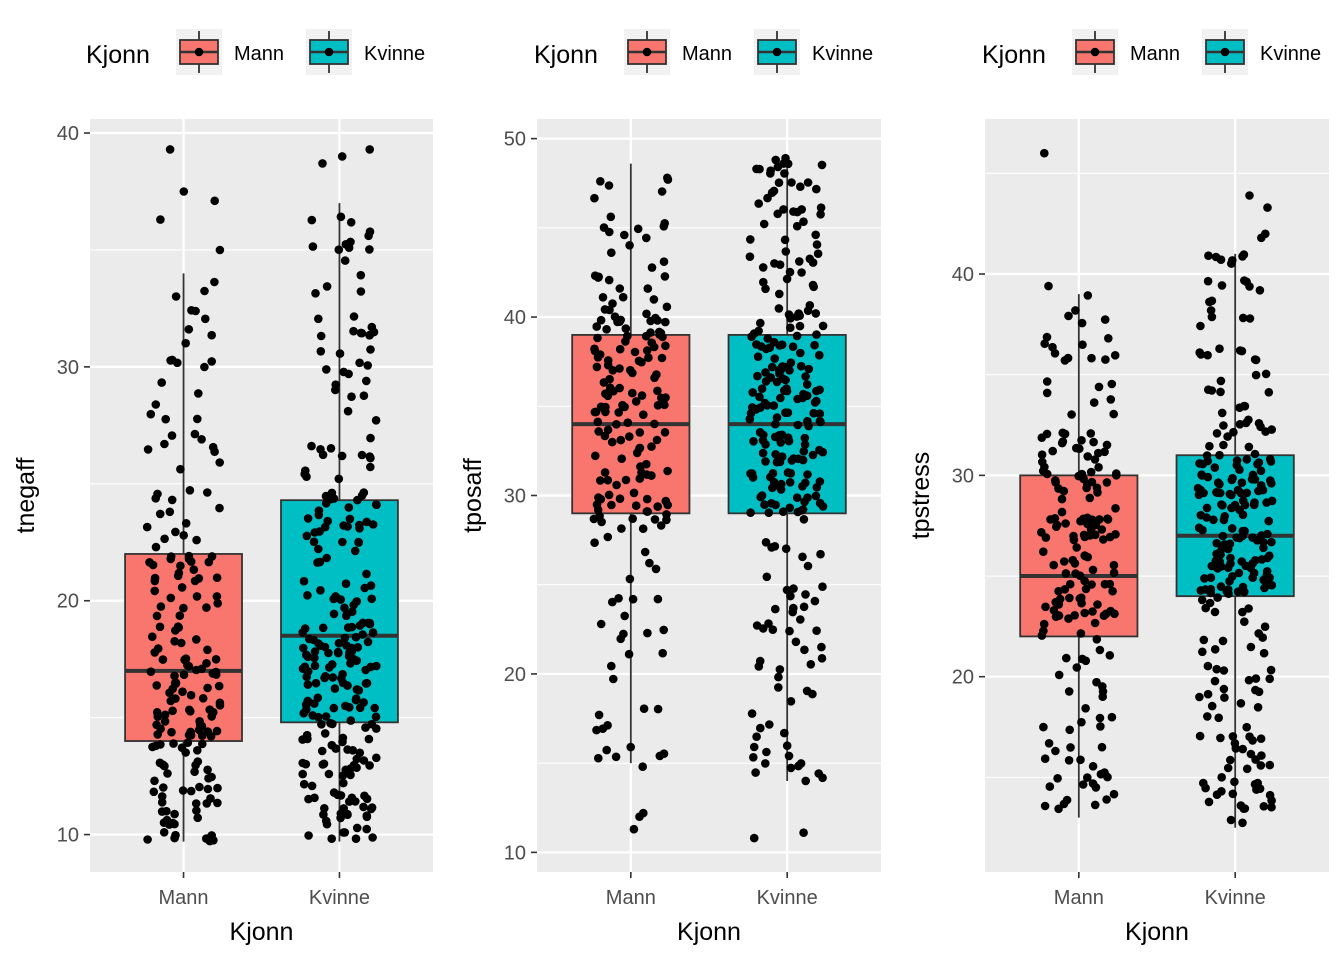 This screenshot has height=965, width=1344. I want to click on y-tick-label: 20, so click(963, 678).